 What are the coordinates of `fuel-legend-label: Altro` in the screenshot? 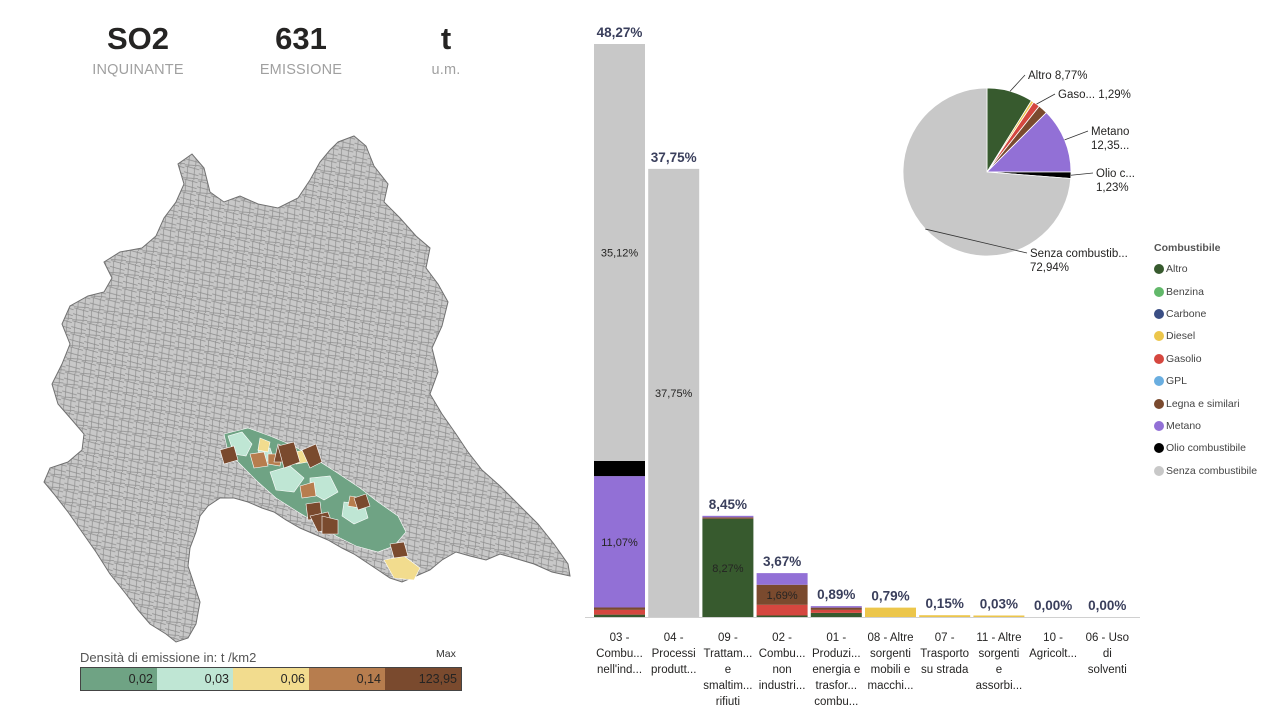 It's located at (1177, 269).